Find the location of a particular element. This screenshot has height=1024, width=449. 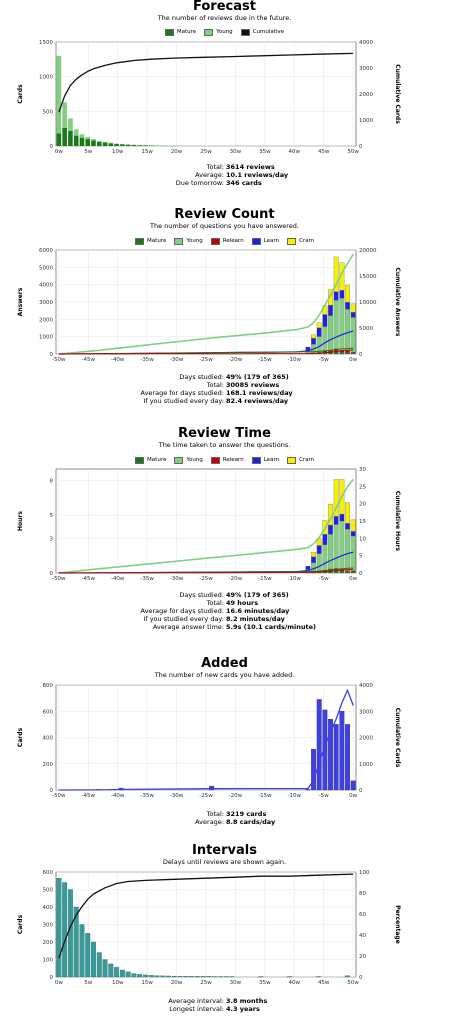

y-tick-label: 1000 is located at coordinates (46, 78).